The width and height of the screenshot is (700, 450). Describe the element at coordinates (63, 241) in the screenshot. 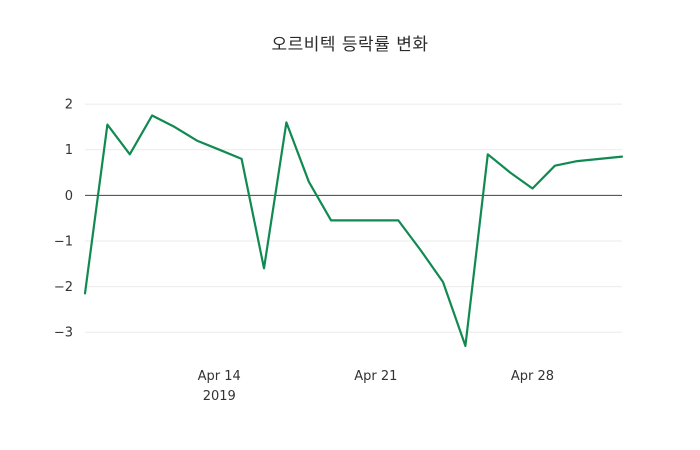

I see `y-tick-label: −1` at that location.